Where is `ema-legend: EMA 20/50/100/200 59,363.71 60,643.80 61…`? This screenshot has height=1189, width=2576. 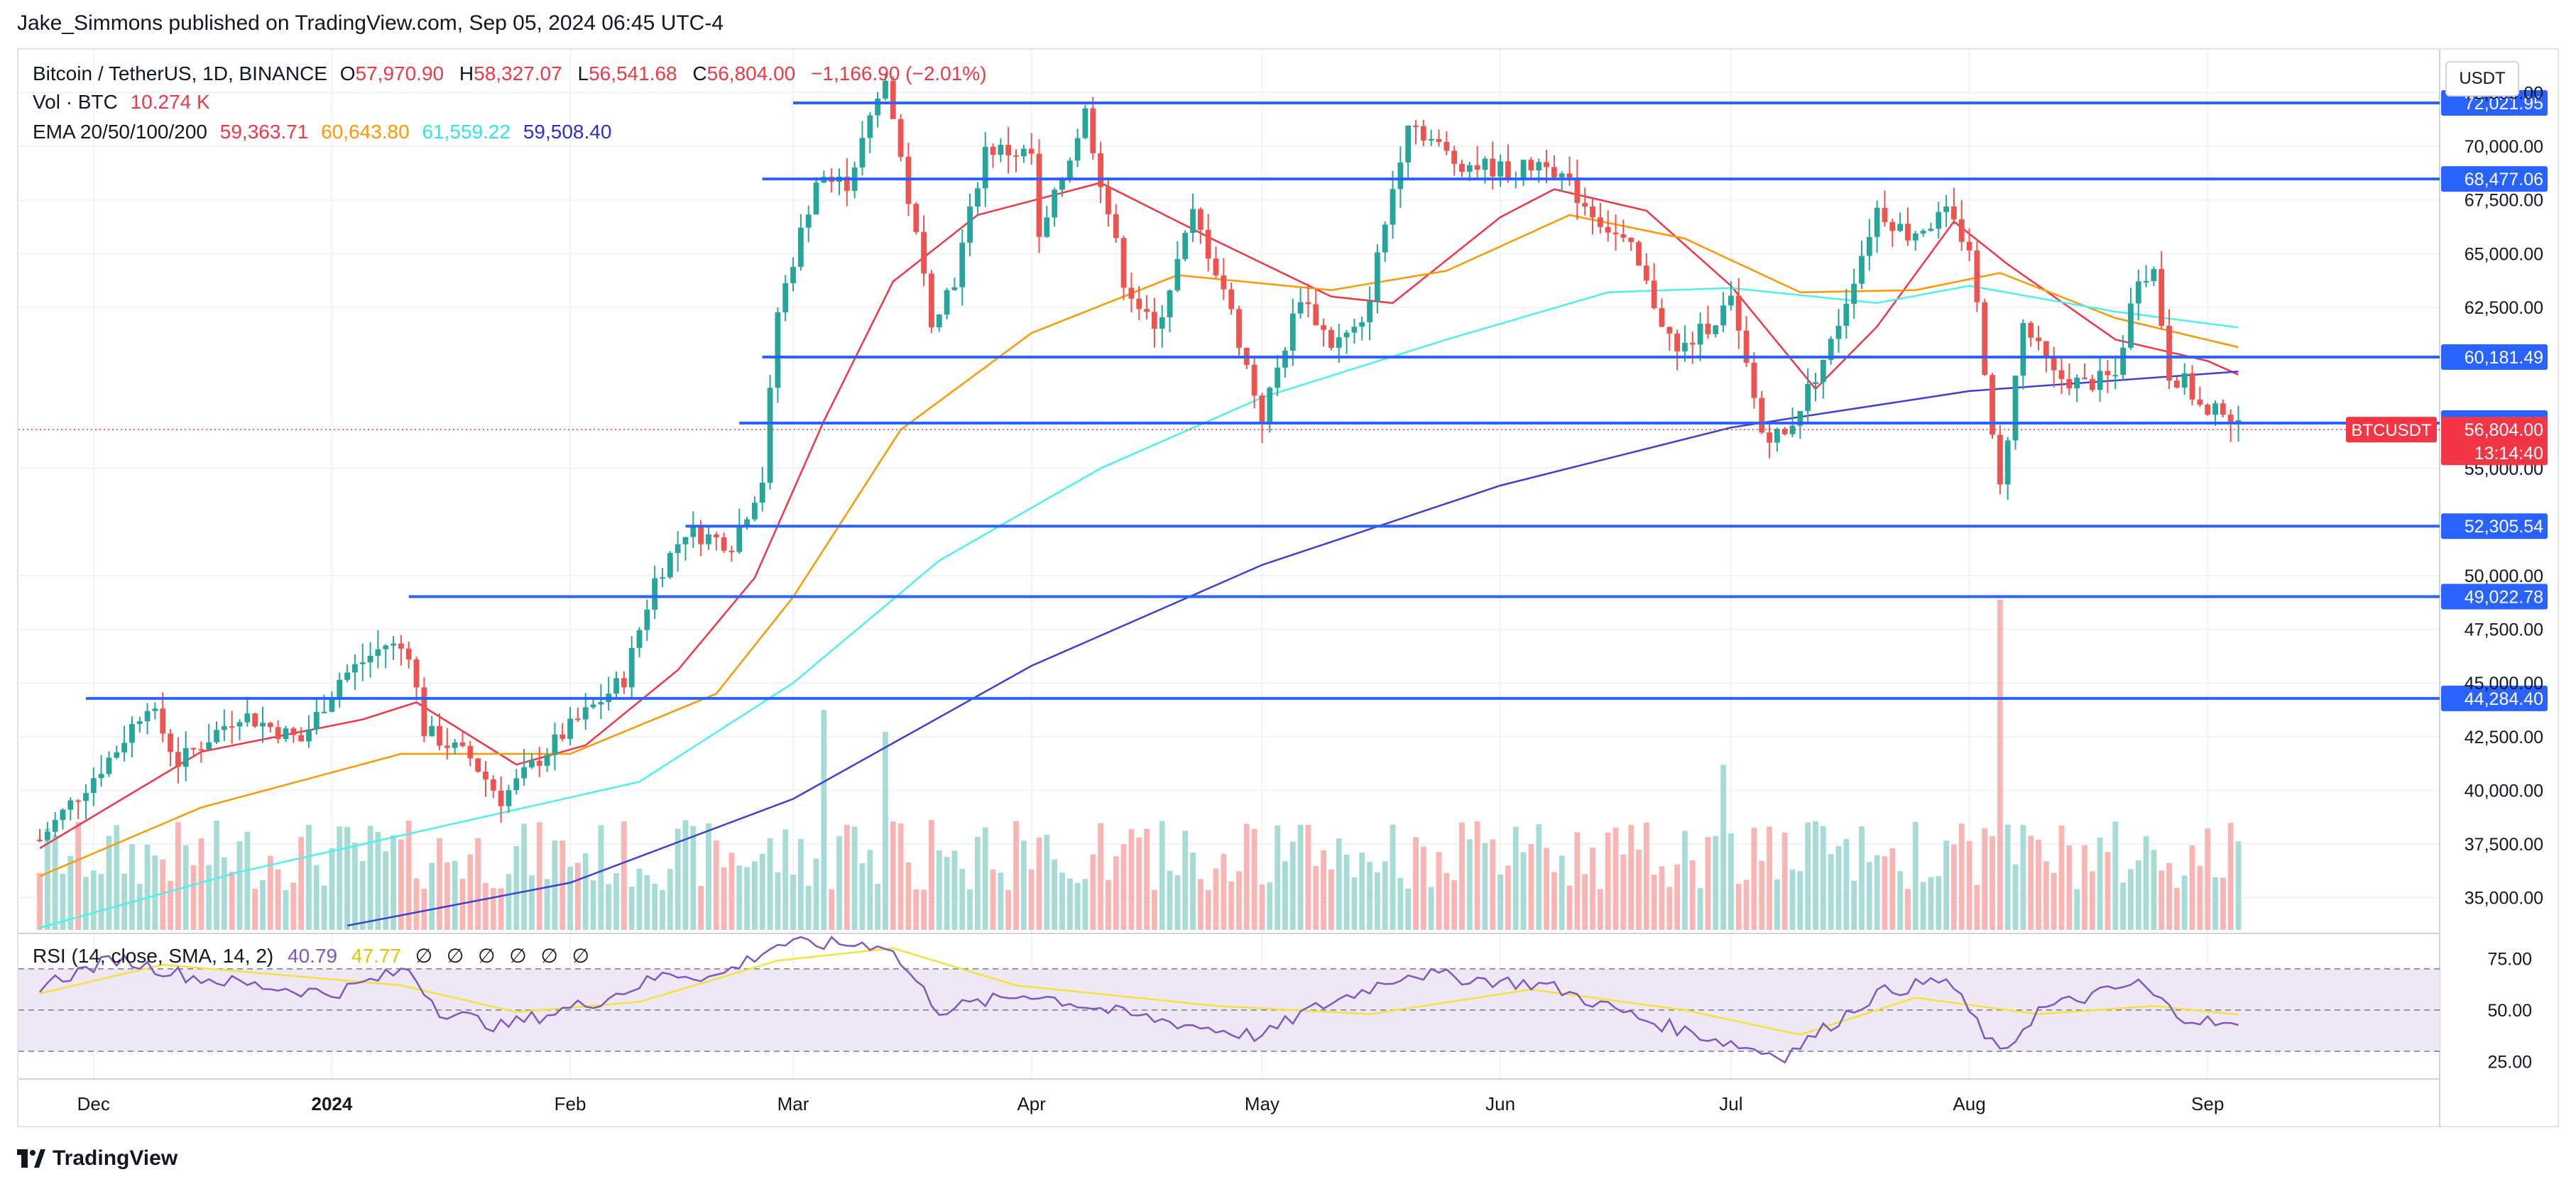
ema-legend: EMA 20/50/100/200 59,363.71 60,643.80 61… is located at coordinates (325, 132).